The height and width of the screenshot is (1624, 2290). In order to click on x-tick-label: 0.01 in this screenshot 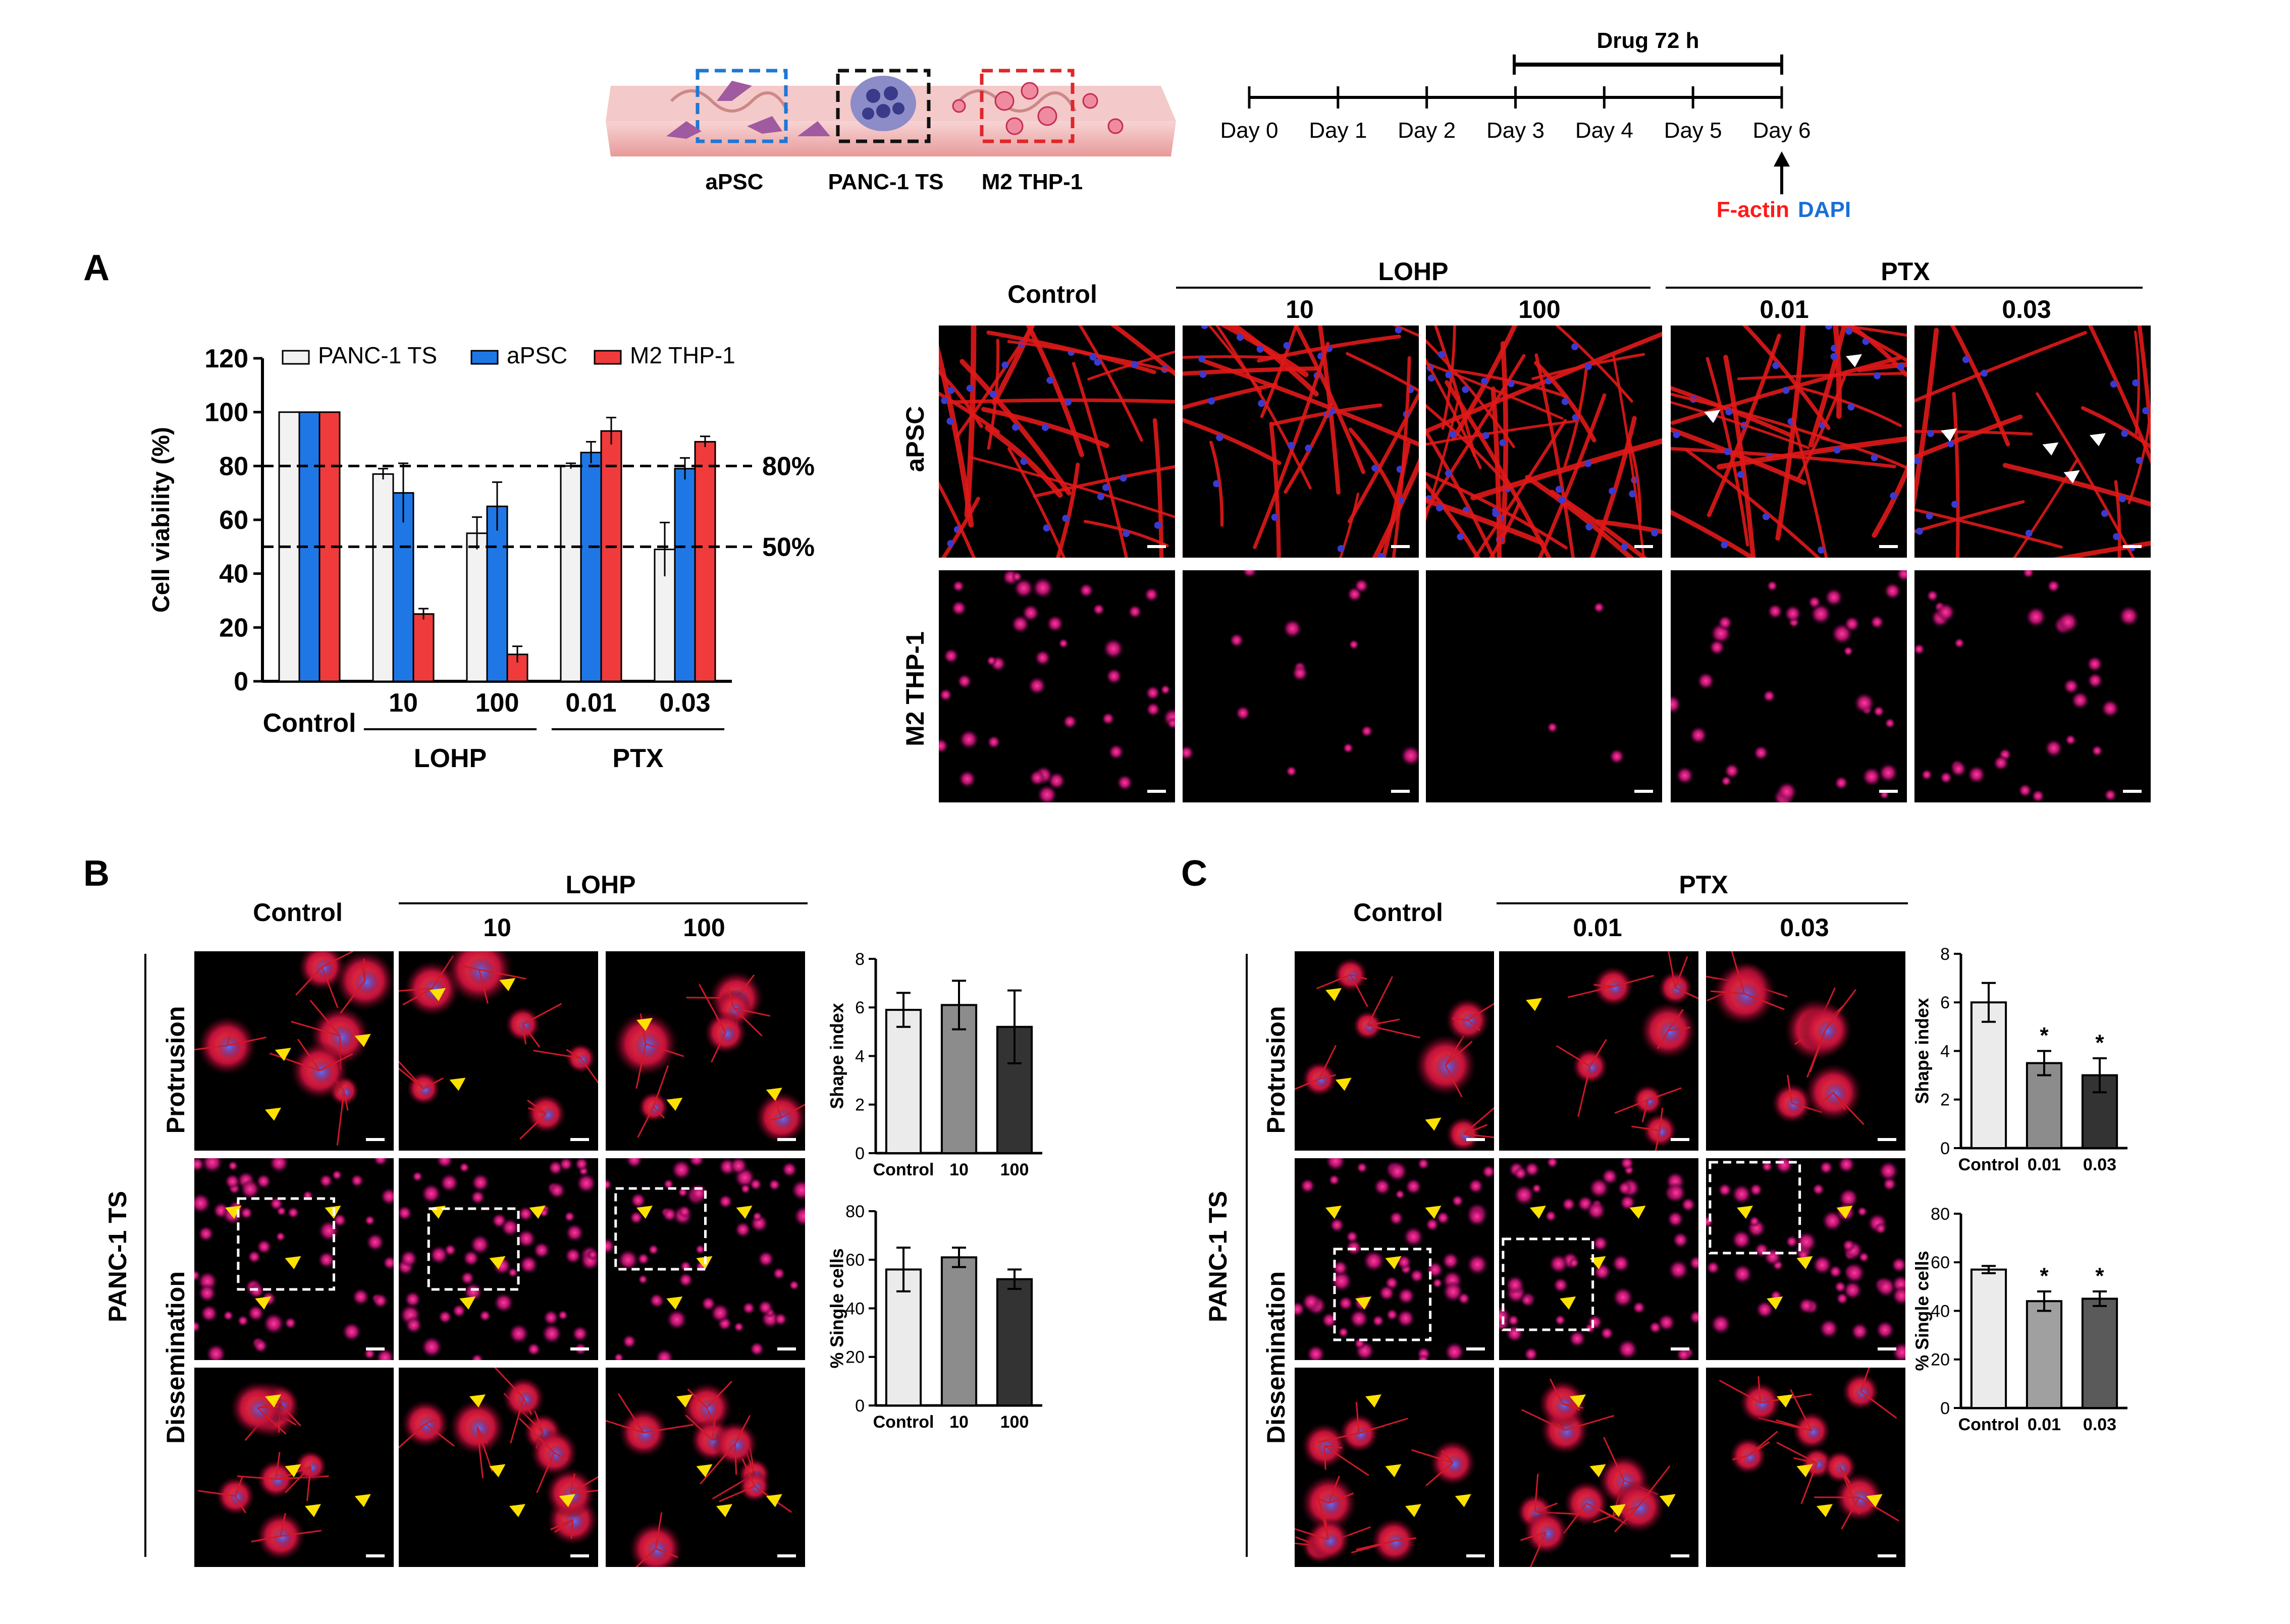, I will do `click(591, 703)`.